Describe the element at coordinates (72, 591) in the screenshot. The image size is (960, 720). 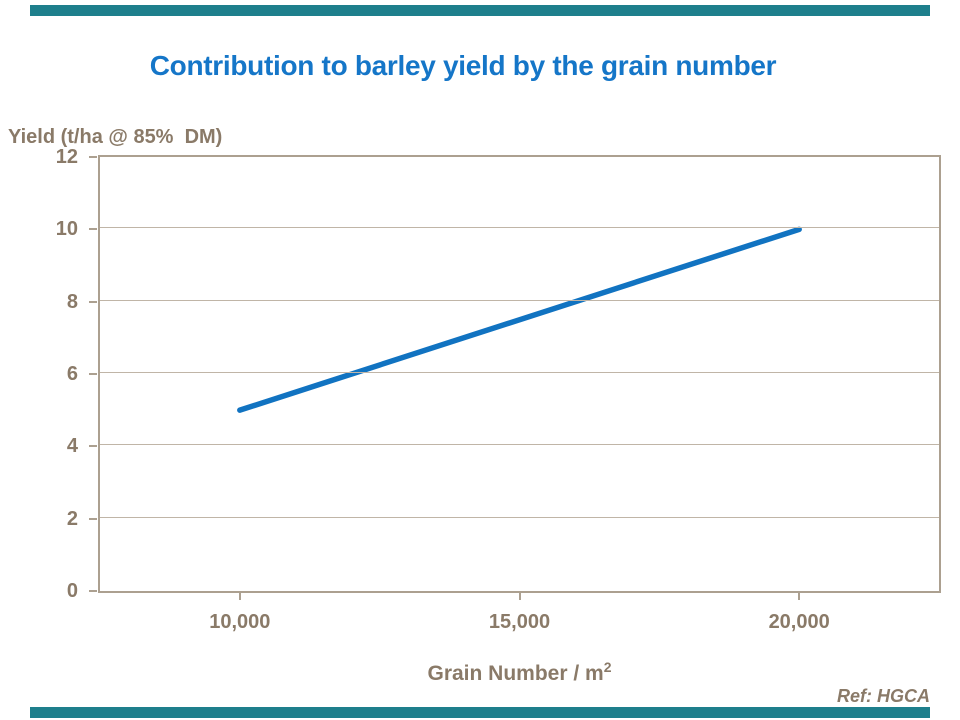
I see `y-tick-label: 0` at that location.